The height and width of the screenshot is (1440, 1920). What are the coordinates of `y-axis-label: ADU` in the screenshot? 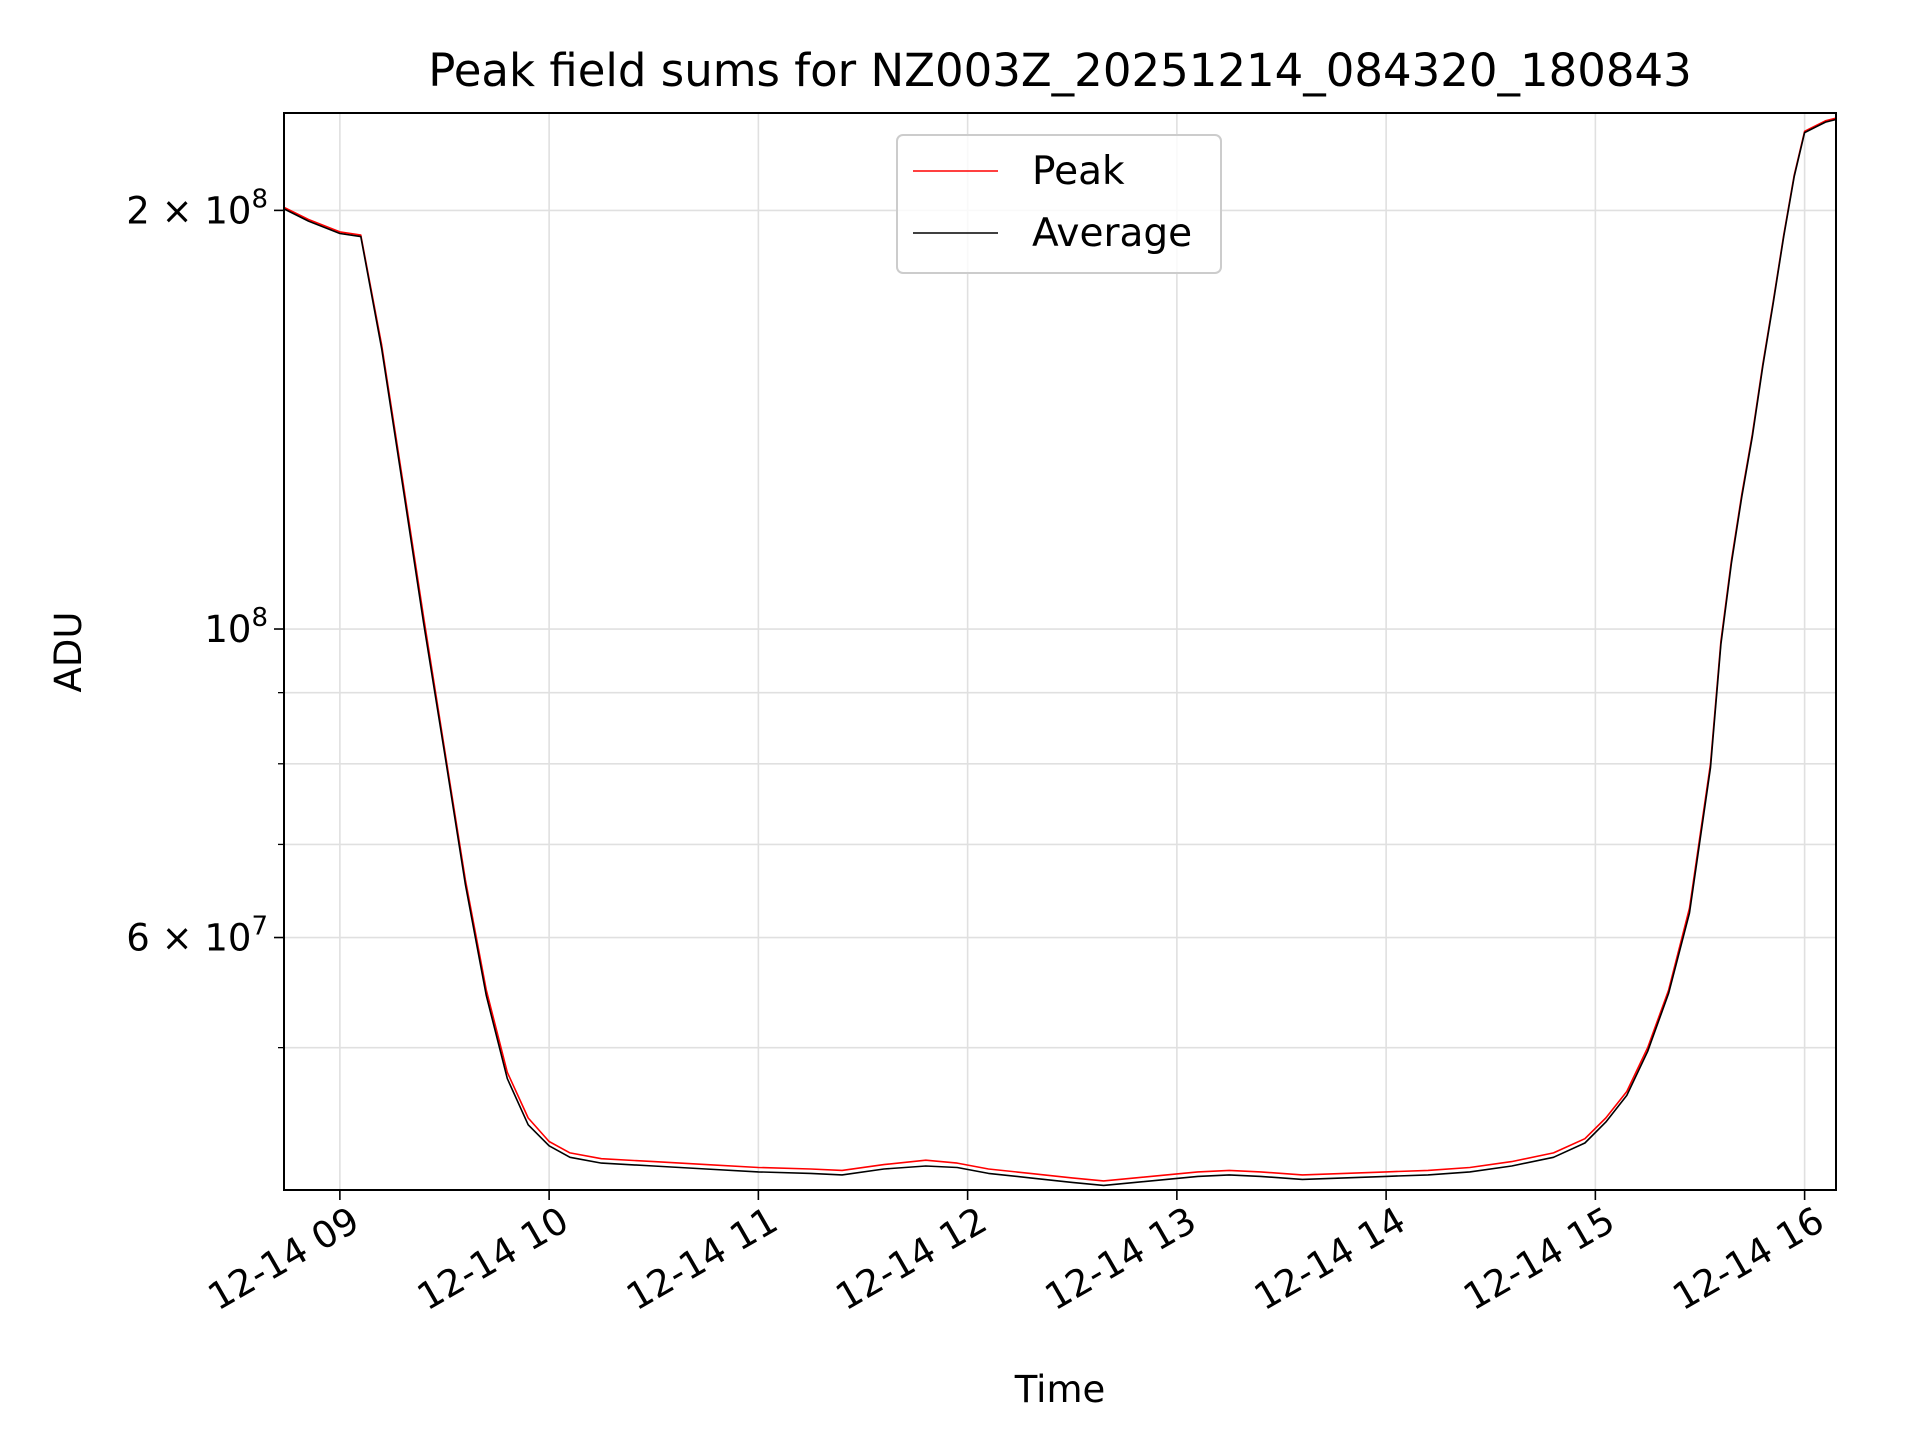 It's located at (68, 652).